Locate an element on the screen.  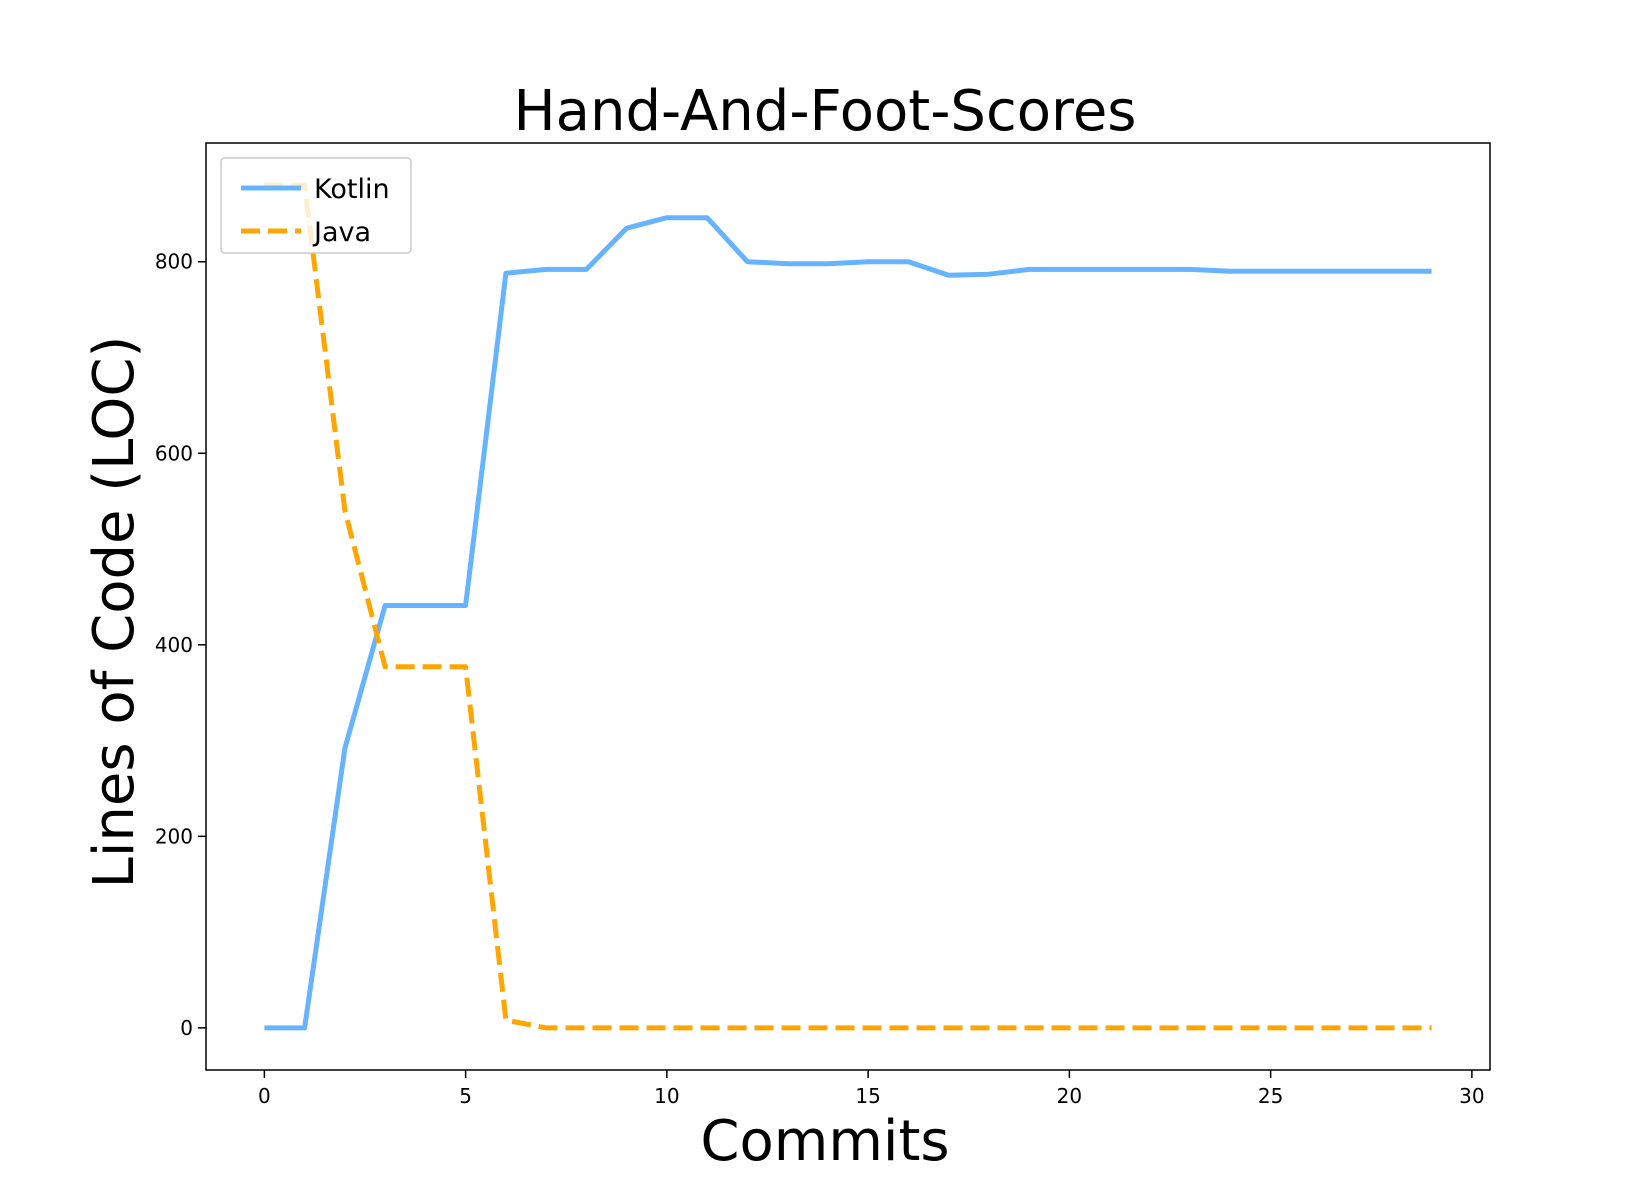
y-tick-label: 800 is located at coordinates (174, 262).